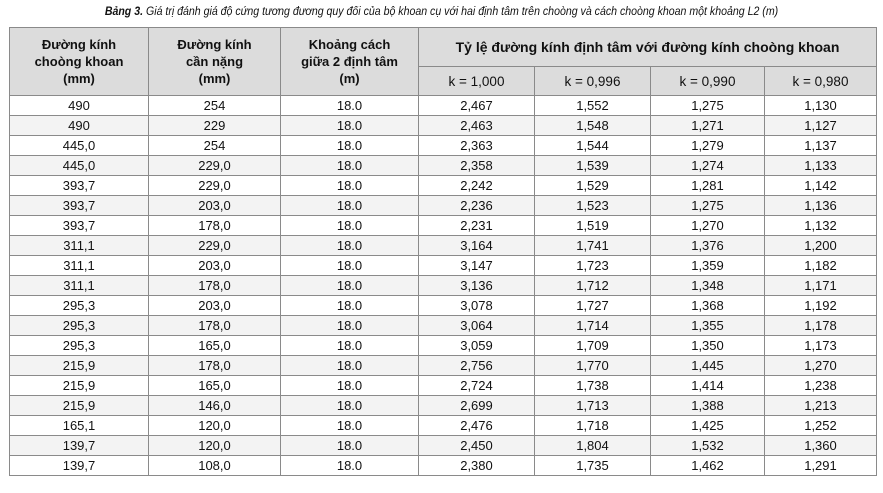  What do you see at coordinates (592, 165) in the screenshot?
I see `table-cell: 1,539` at bounding box center [592, 165].